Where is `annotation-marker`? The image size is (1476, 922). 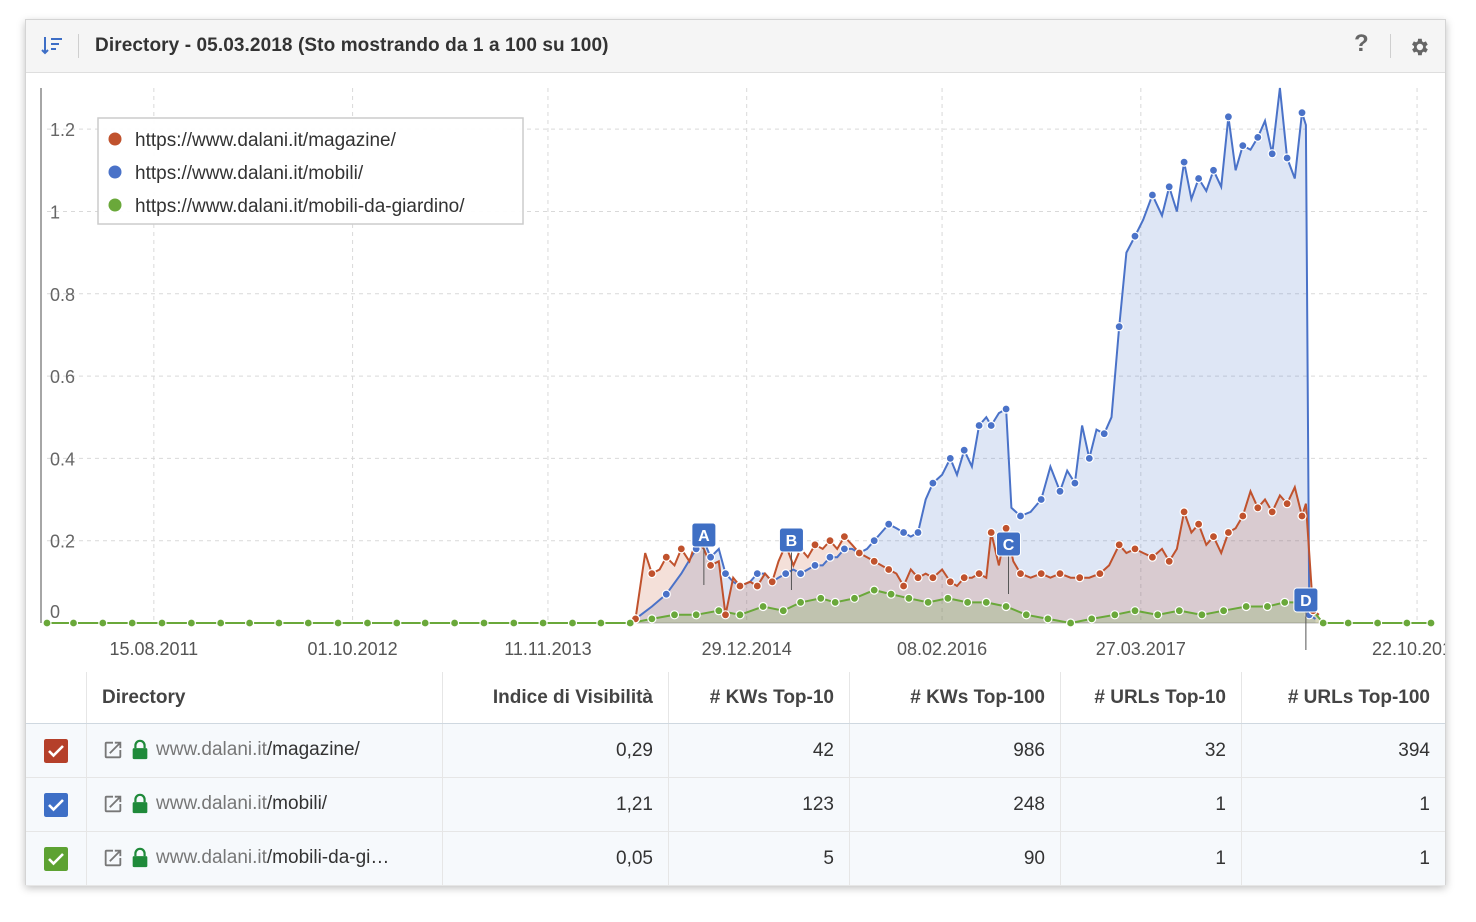 annotation-marker is located at coordinates (1306, 600).